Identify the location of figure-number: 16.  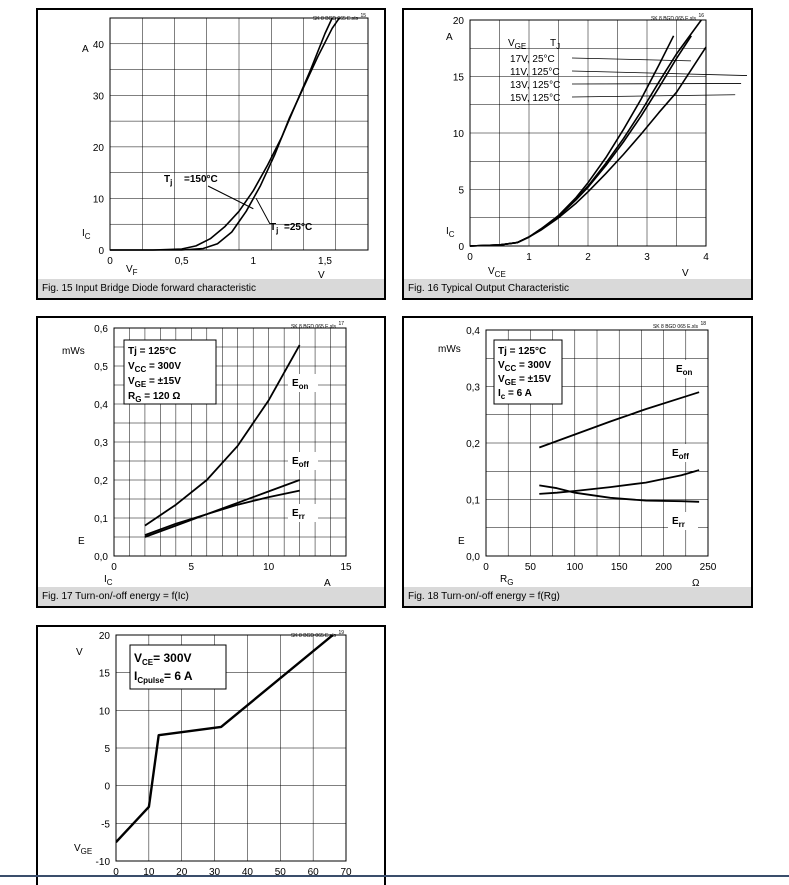
(701, 16).